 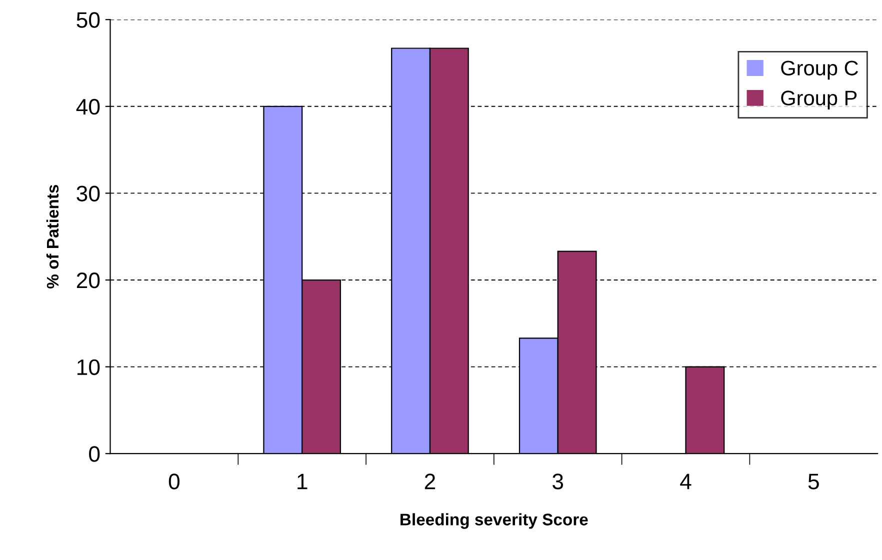 What do you see at coordinates (89, 367) in the screenshot?
I see `y-tick-label: 10` at bounding box center [89, 367].